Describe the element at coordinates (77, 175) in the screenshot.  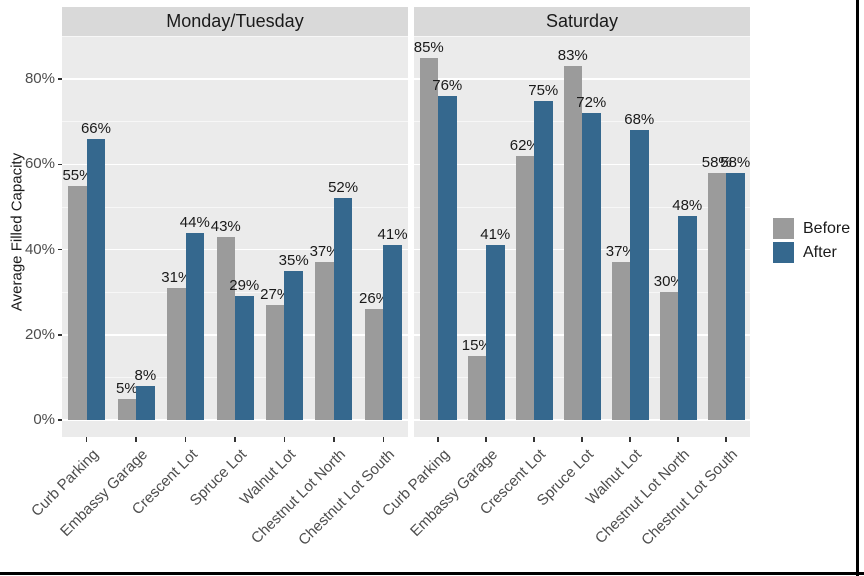
I see `bar-value-label: 55%` at that location.